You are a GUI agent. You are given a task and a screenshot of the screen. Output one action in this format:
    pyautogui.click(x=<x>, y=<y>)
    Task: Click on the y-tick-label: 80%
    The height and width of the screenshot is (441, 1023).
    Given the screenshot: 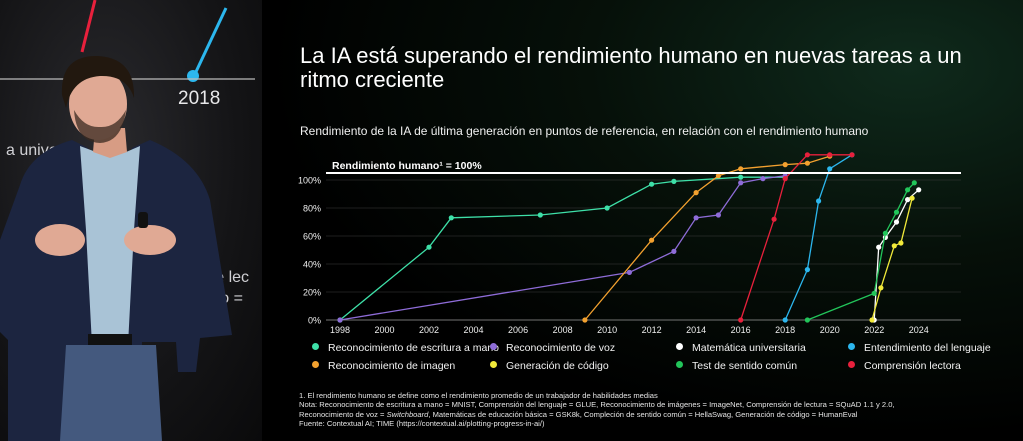 What is the action you would take?
    pyautogui.click(x=312, y=209)
    